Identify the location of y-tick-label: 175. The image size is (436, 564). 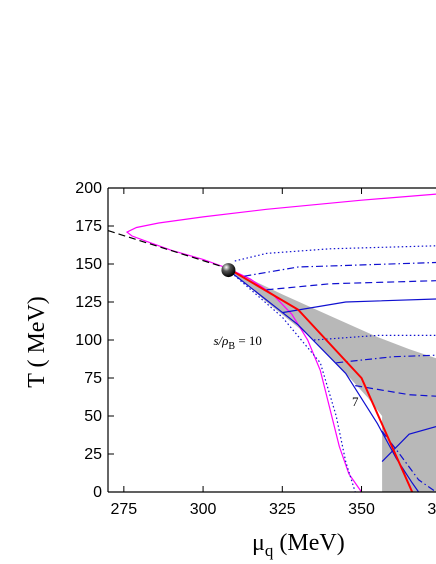
(88, 226).